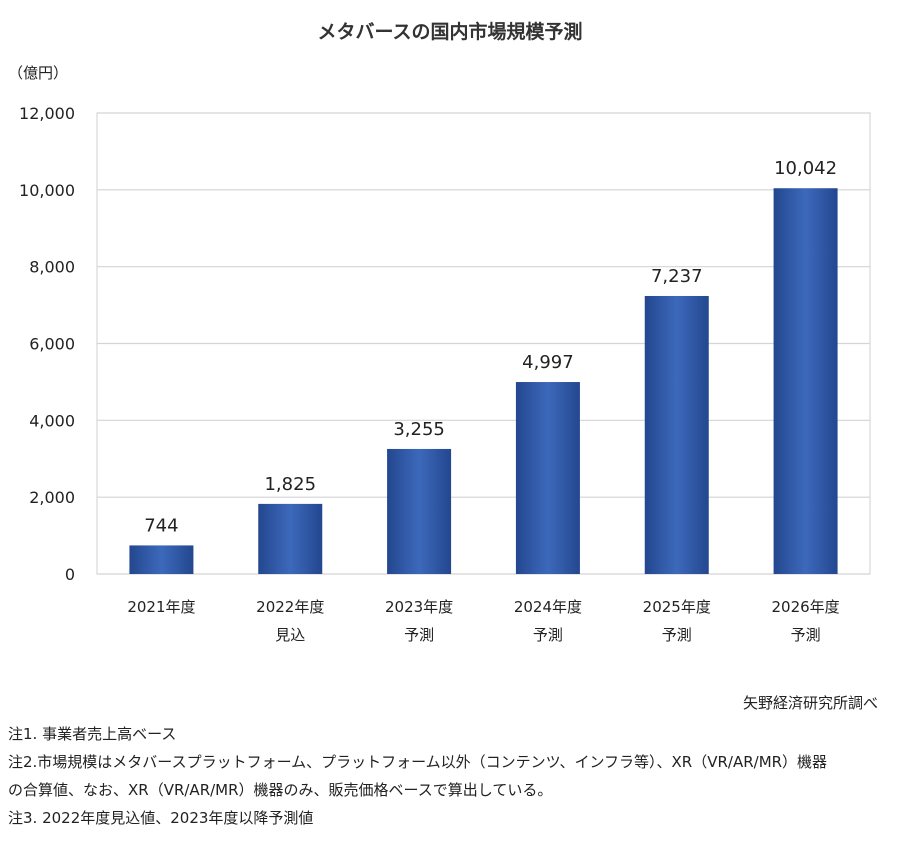 The image size is (900, 845). I want to click on y-tick-label: 10,000, so click(47, 190).